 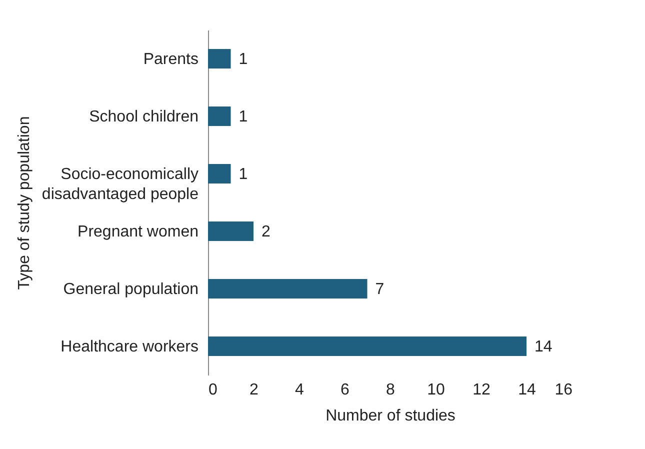 I want to click on x-tick-label: 10, so click(x=436, y=390).